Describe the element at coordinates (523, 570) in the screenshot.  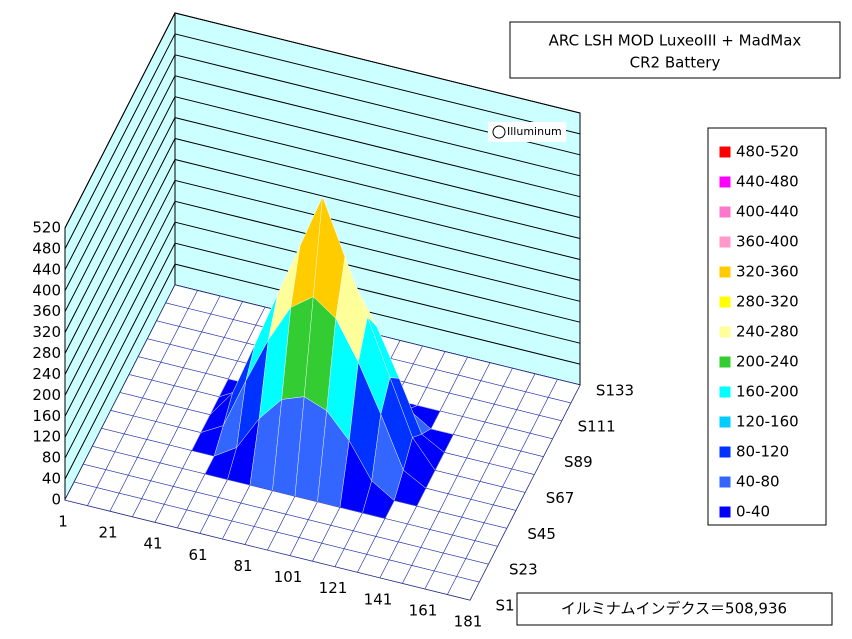
I see `y-tick-label: S23` at that location.